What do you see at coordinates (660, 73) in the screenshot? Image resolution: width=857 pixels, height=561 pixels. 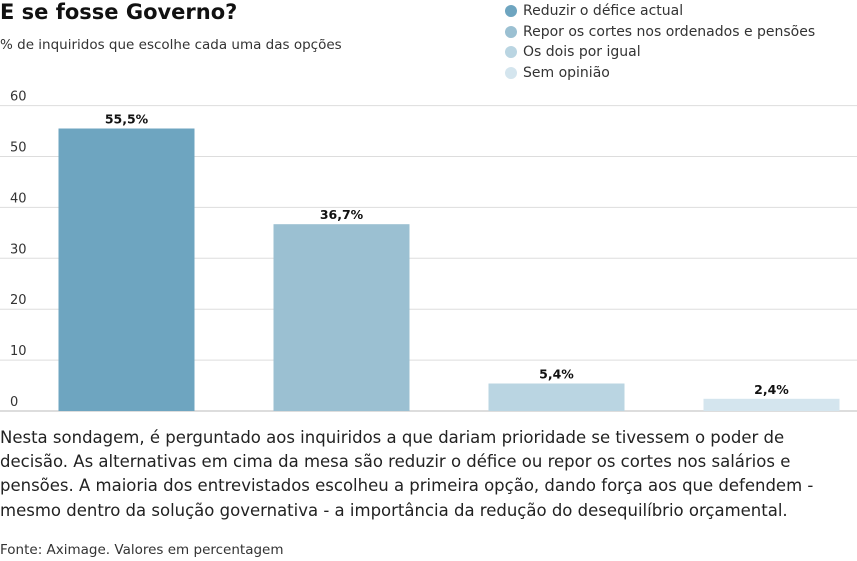 I see `legend-item-sem-opiniao: Sem opinião` at bounding box center [660, 73].